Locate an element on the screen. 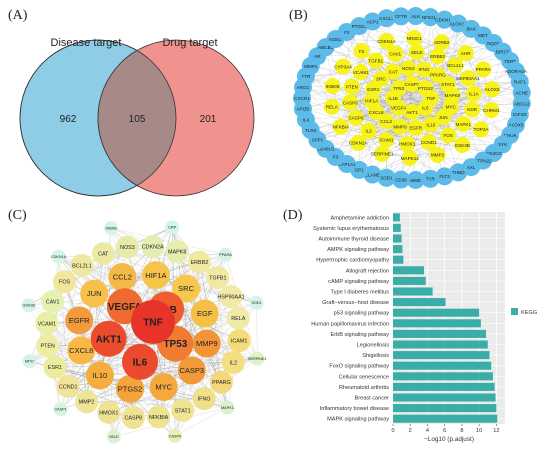  category-label-breast-cancer: Breast cancer is located at coordinates (371, 399).